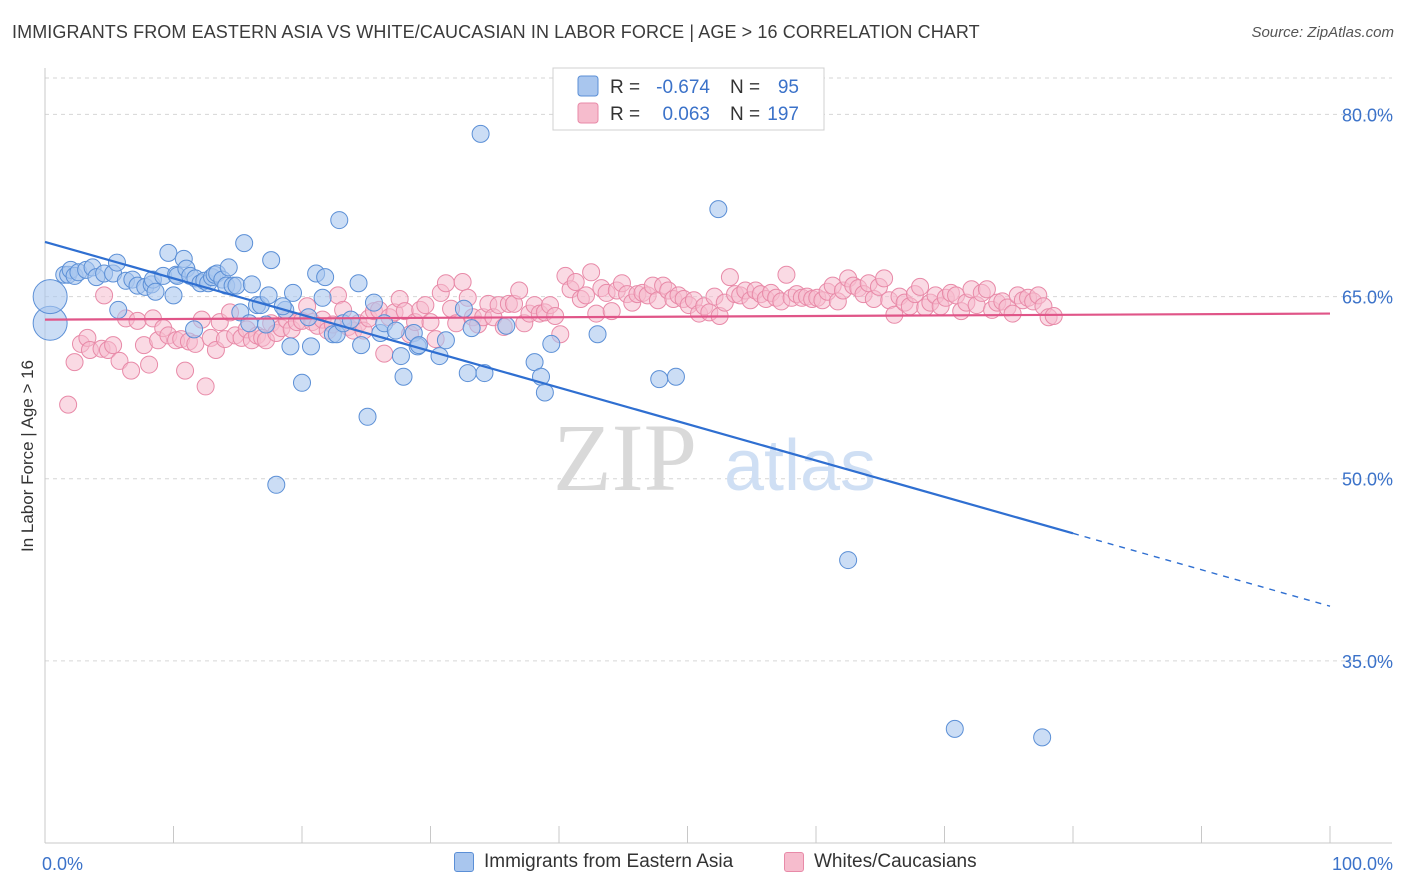  Describe the element at coordinates (895, 861) in the screenshot. I see `legend-label-whites: Whites/Caucasians` at that location.